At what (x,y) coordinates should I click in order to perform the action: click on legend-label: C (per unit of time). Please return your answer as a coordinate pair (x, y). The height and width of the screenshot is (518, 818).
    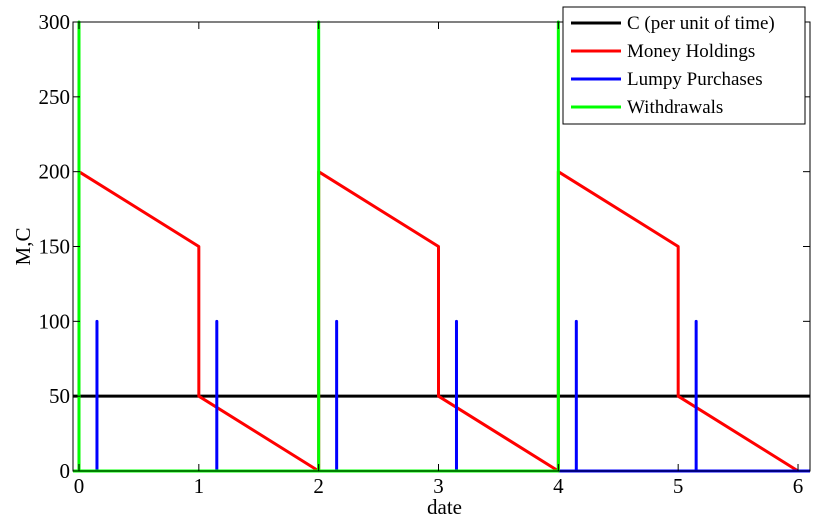
    Looking at the image, I should click on (701, 23).